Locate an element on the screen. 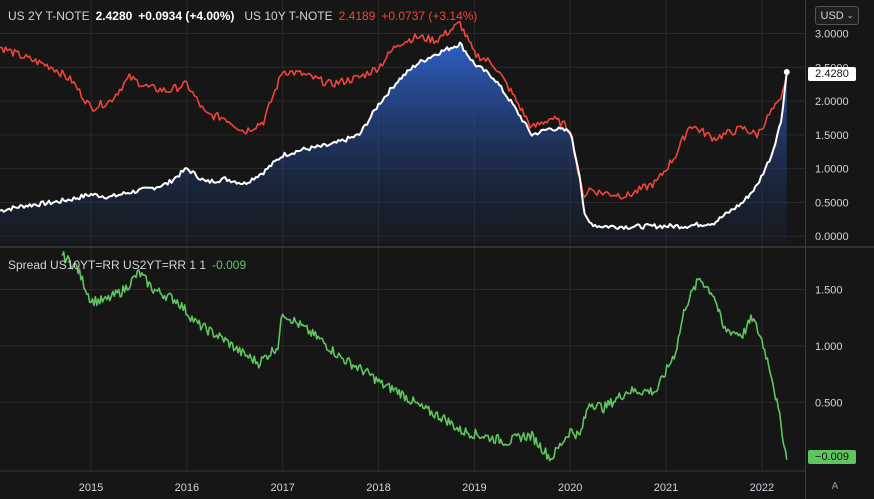 The width and height of the screenshot is (874, 499). chevron-down-icon: ⌄ is located at coordinates (850, 15).